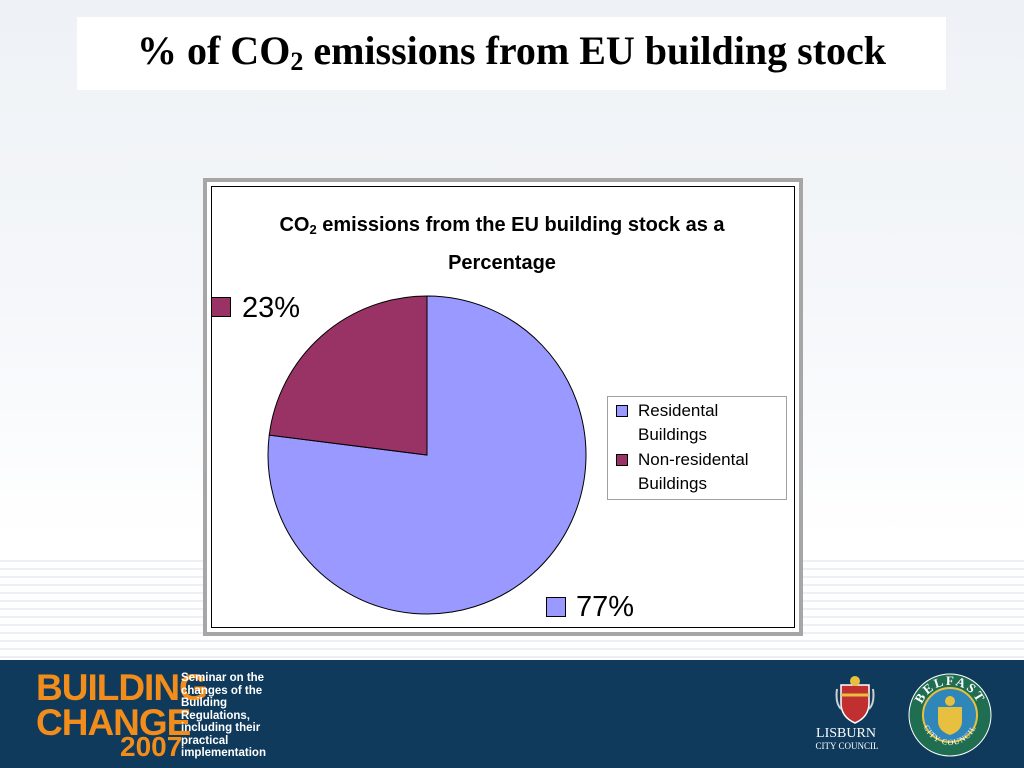 The image size is (1024, 768). I want to click on logo-line1: BUILDING, so click(122, 687).